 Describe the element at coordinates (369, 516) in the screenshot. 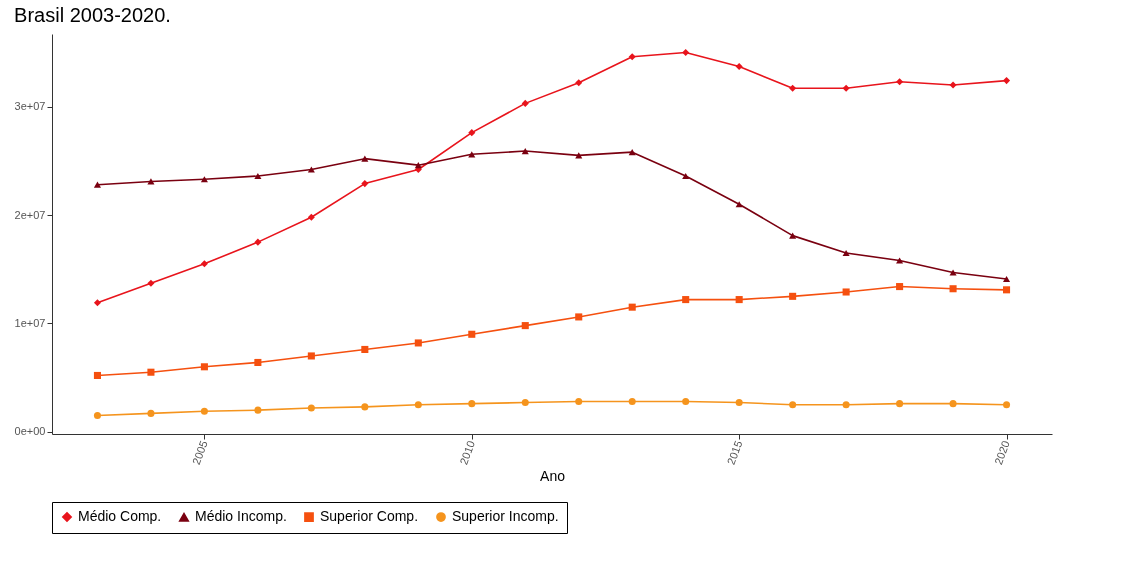

I see `legend-label: Superior Comp.` at that location.